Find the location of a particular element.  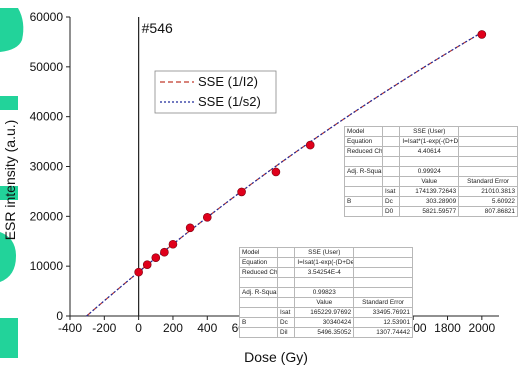

fit-table-cell: 3.54254E-4 is located at coordinates (324, 272).